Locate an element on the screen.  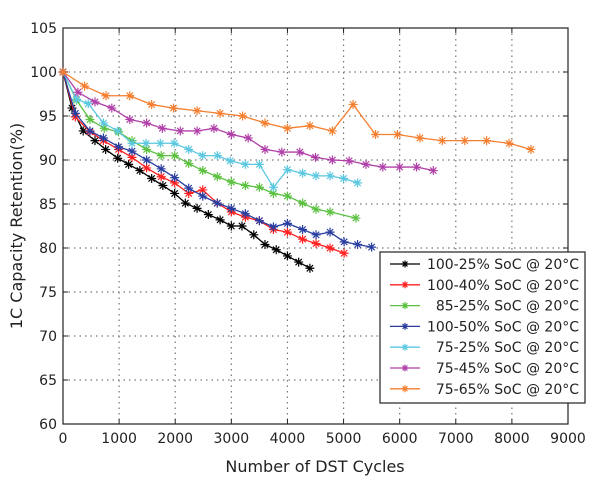
series-line is located at coordinates (297, 111).